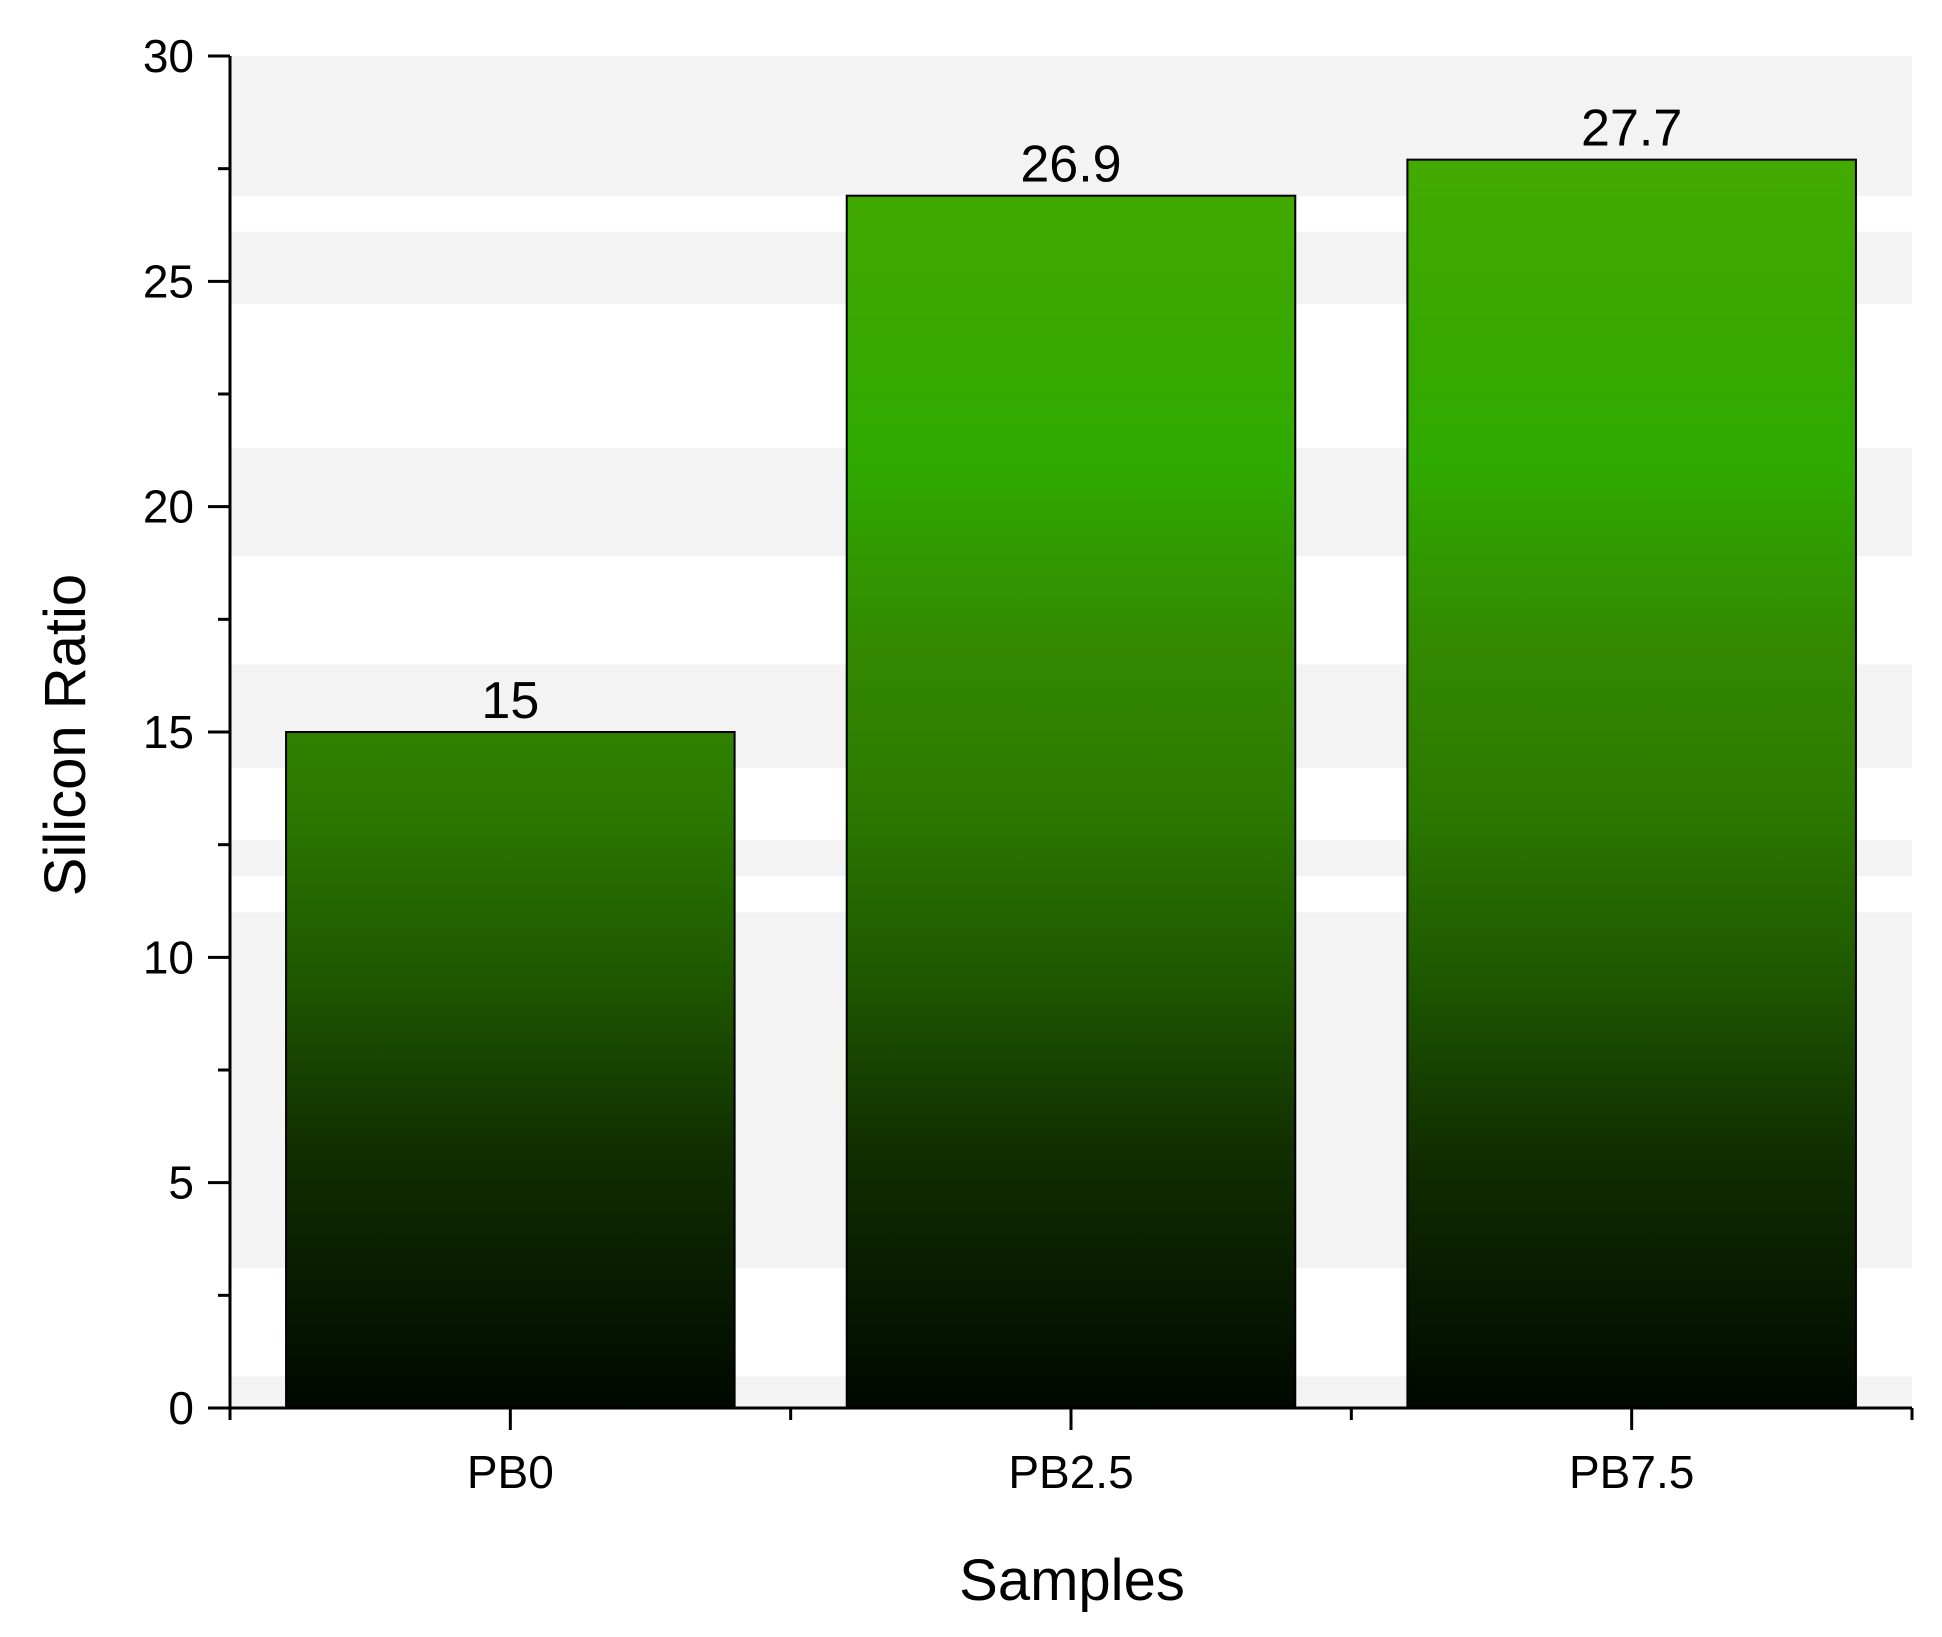 This screenshot has height=1637, width=1942. What do you see at coordinates (168, 281) in the screenshot?
I see `y-tick-label-25: 25` at bounding box center [168, 281].